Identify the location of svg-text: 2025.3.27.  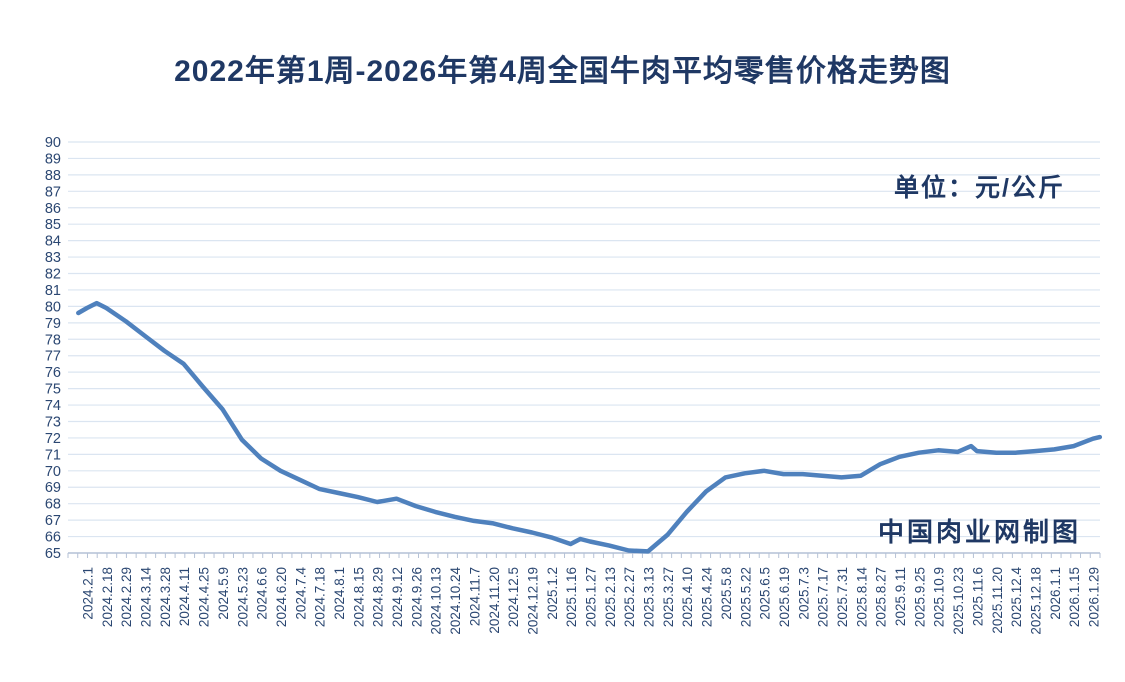
(668, 597).